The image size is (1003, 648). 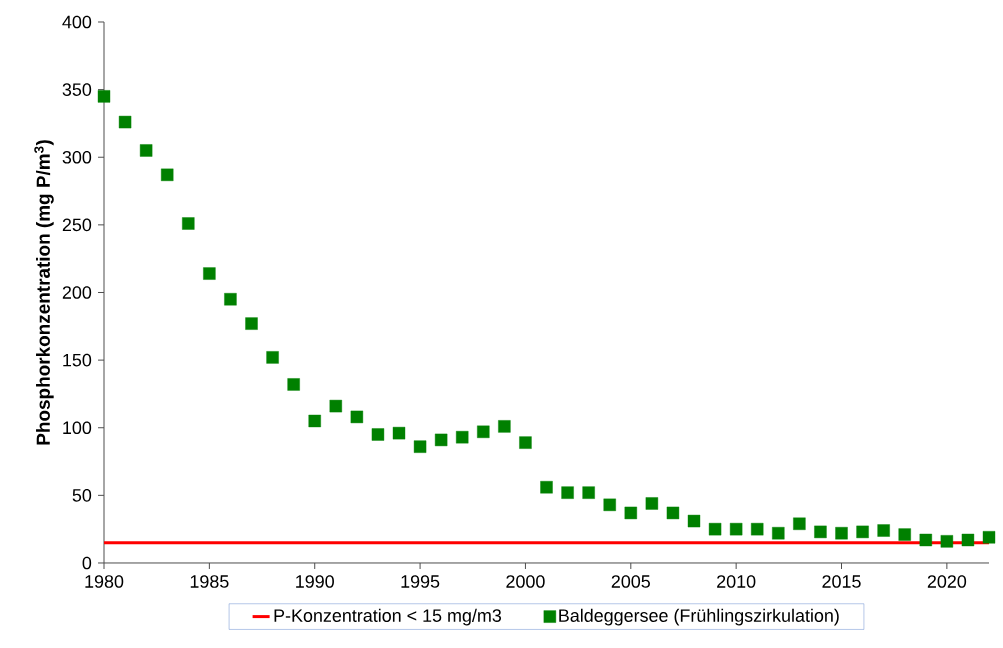 I want to click on x-tick-label: 2000, so click(x=525, y=581).